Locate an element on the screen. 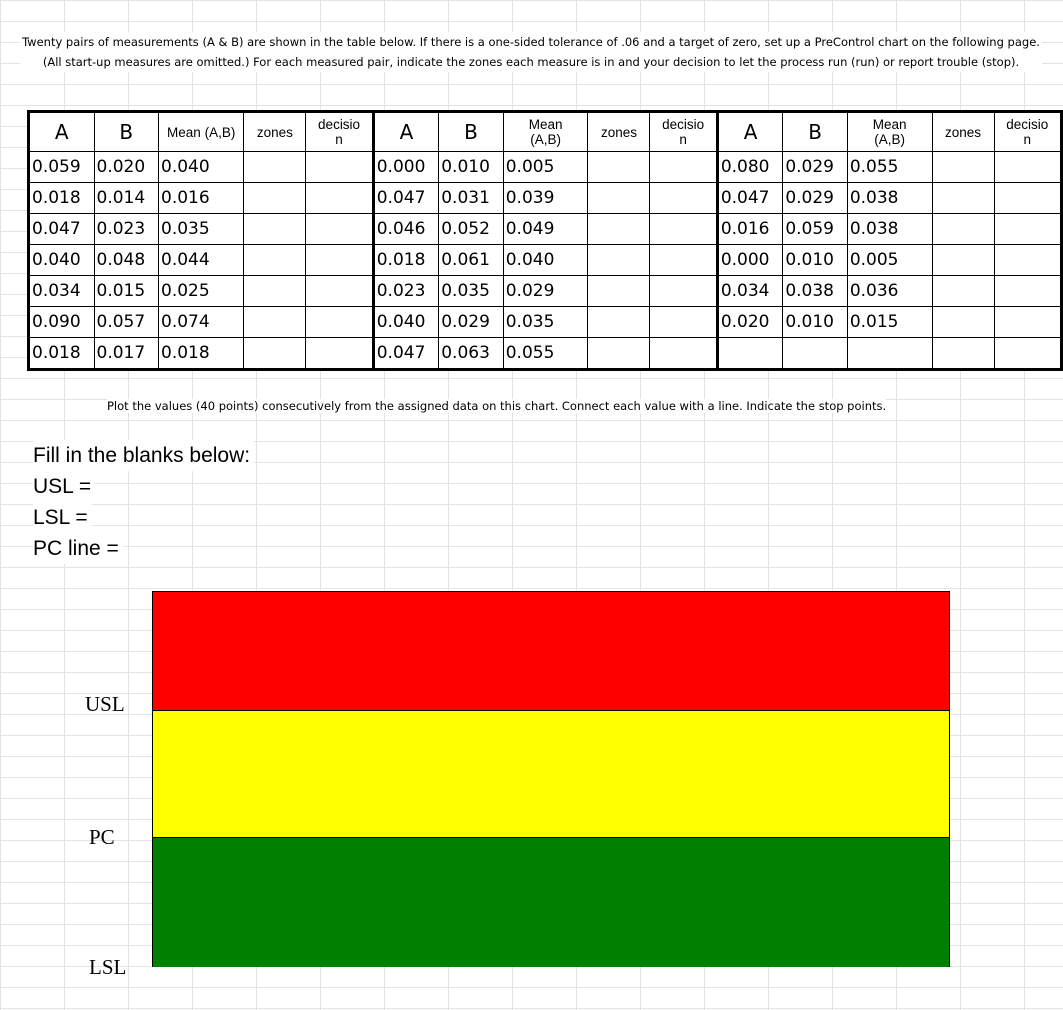 Image resolution: width=1063 pixels, height=1010 pixels. table-row: 0.018 0.017 0.018 0.047 0.063 0.055 is located at coordinates (545, 353).